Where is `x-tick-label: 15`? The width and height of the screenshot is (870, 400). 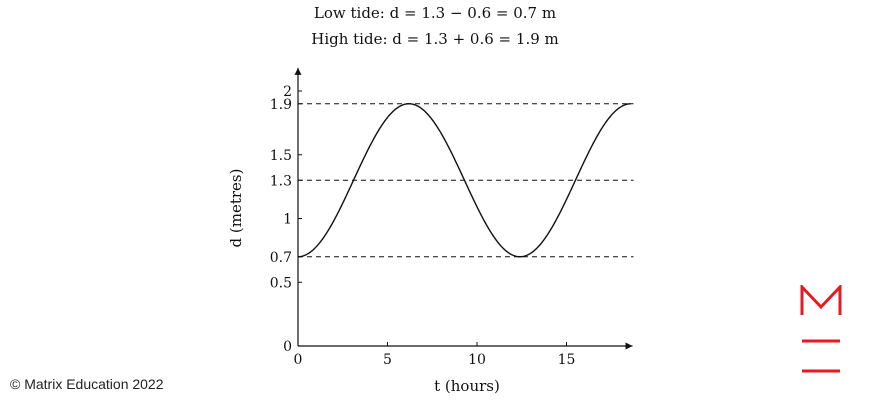
x-tick-label: 15 is located at coordinates (567, 360).